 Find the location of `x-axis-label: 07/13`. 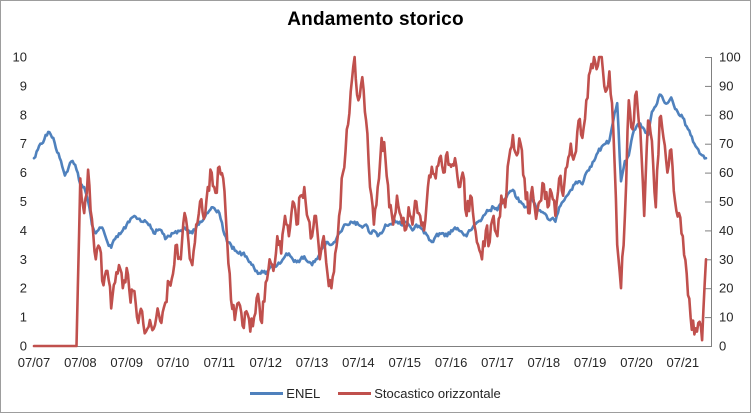

x-axis-label: 07/13 is located at coordinates (312, 362).